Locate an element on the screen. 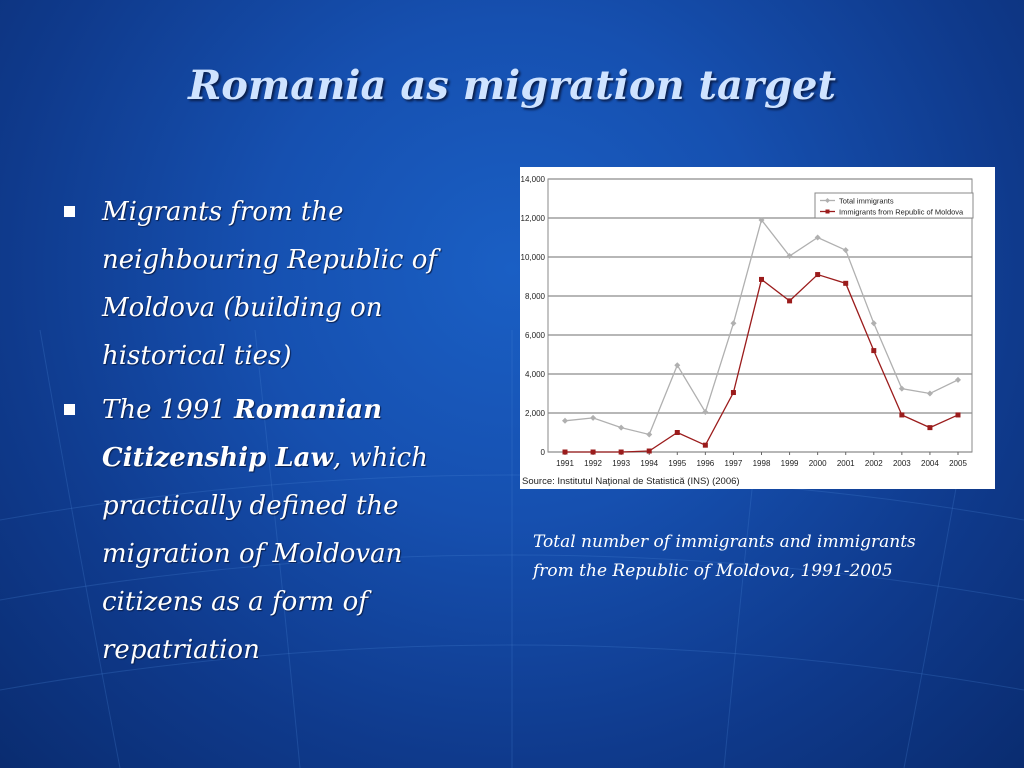  x-tick-label: 1994 is located at coordinates (649, 463).